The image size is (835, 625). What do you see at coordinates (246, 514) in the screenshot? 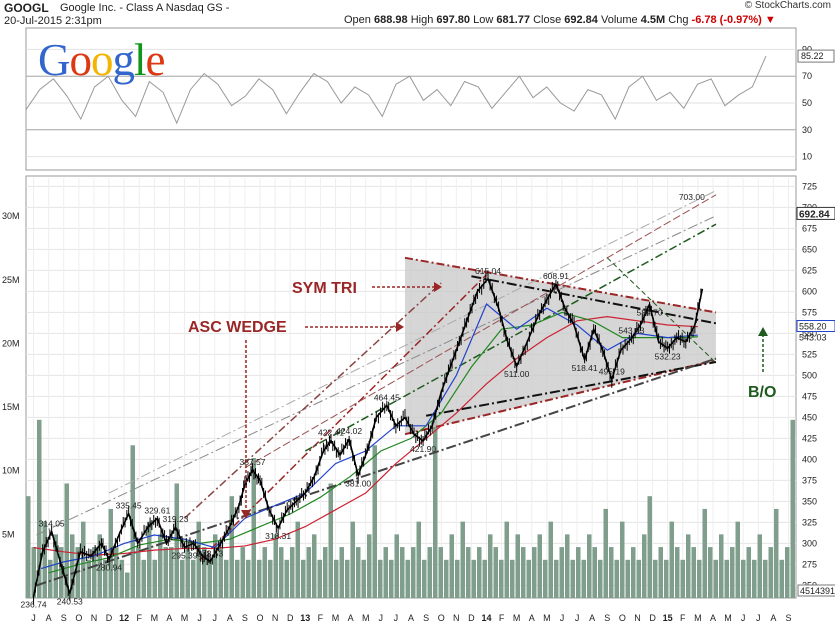
I see `asc-wedge-down-arrowhead` at bounding box center [246, 514].